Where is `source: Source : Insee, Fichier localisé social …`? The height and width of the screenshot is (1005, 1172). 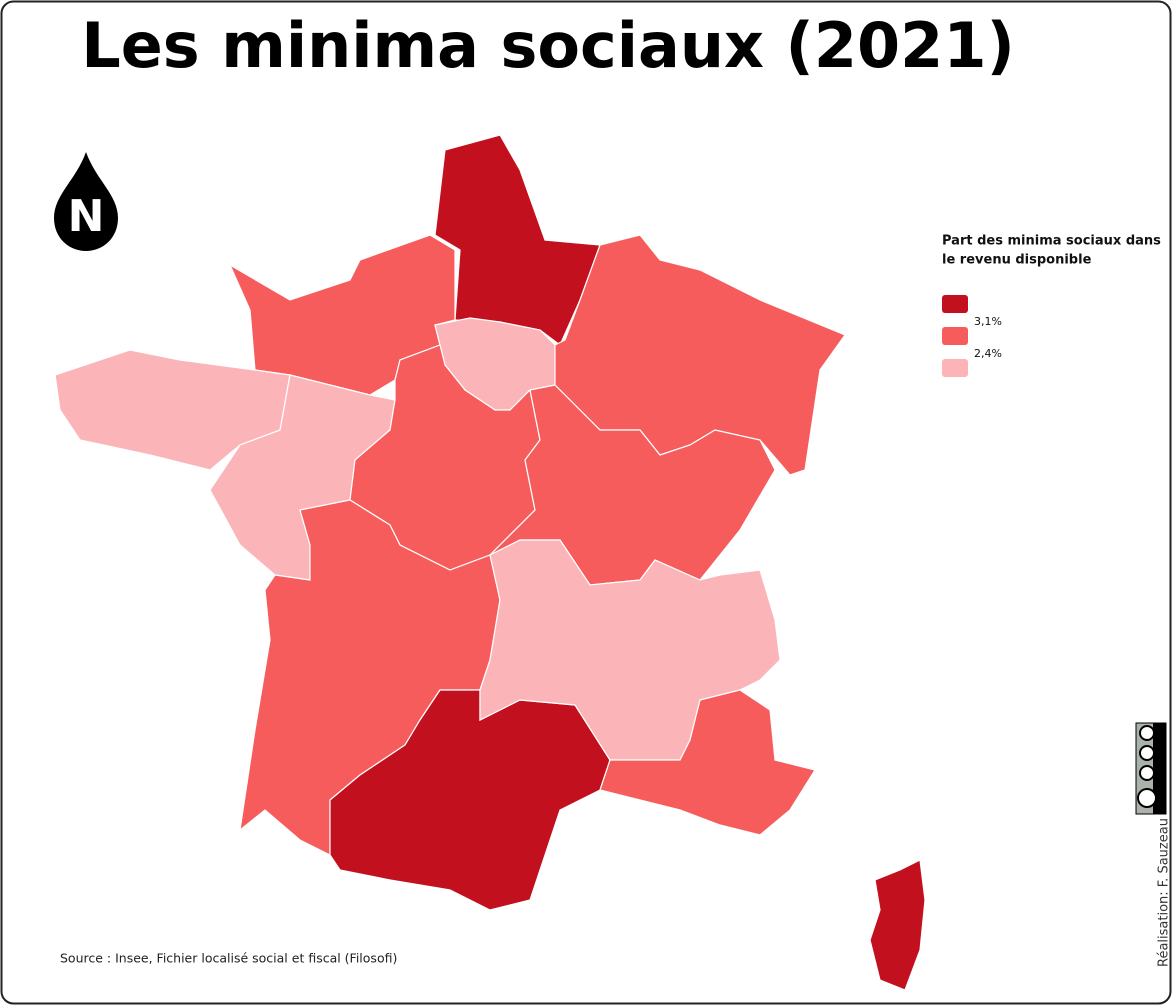
source: Source : Insee, Fichier localisé social … is located at coordinates (228, 958).